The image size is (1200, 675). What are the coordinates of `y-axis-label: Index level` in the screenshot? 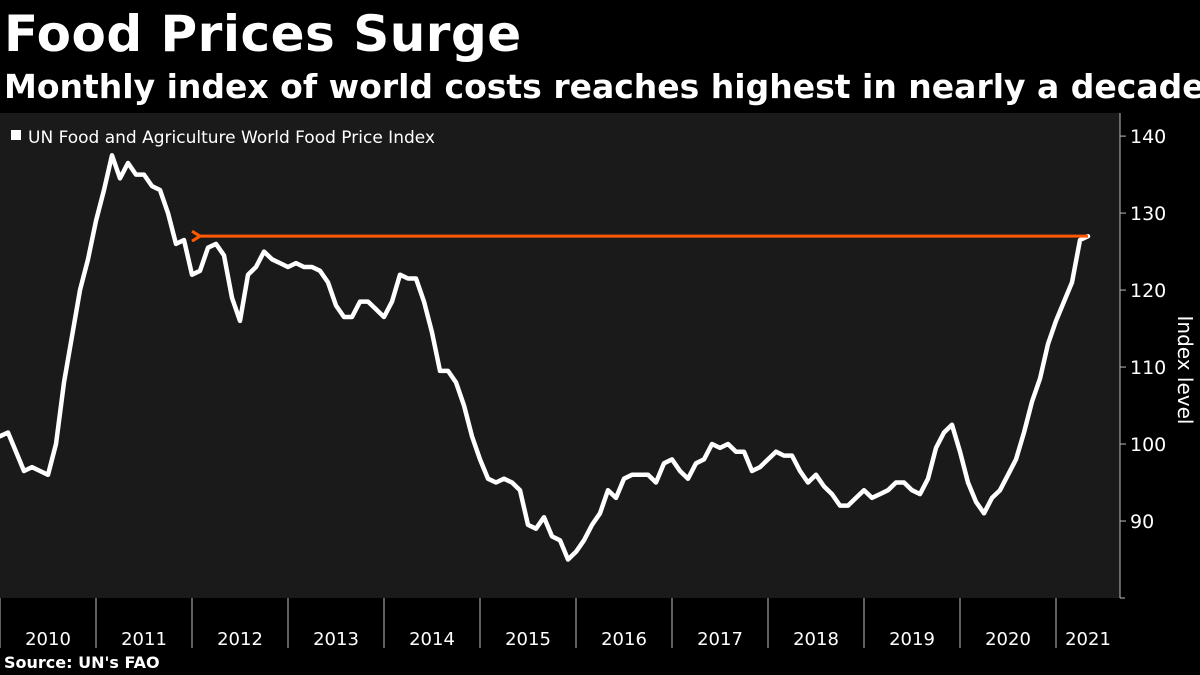 It's located at (1185, 370).